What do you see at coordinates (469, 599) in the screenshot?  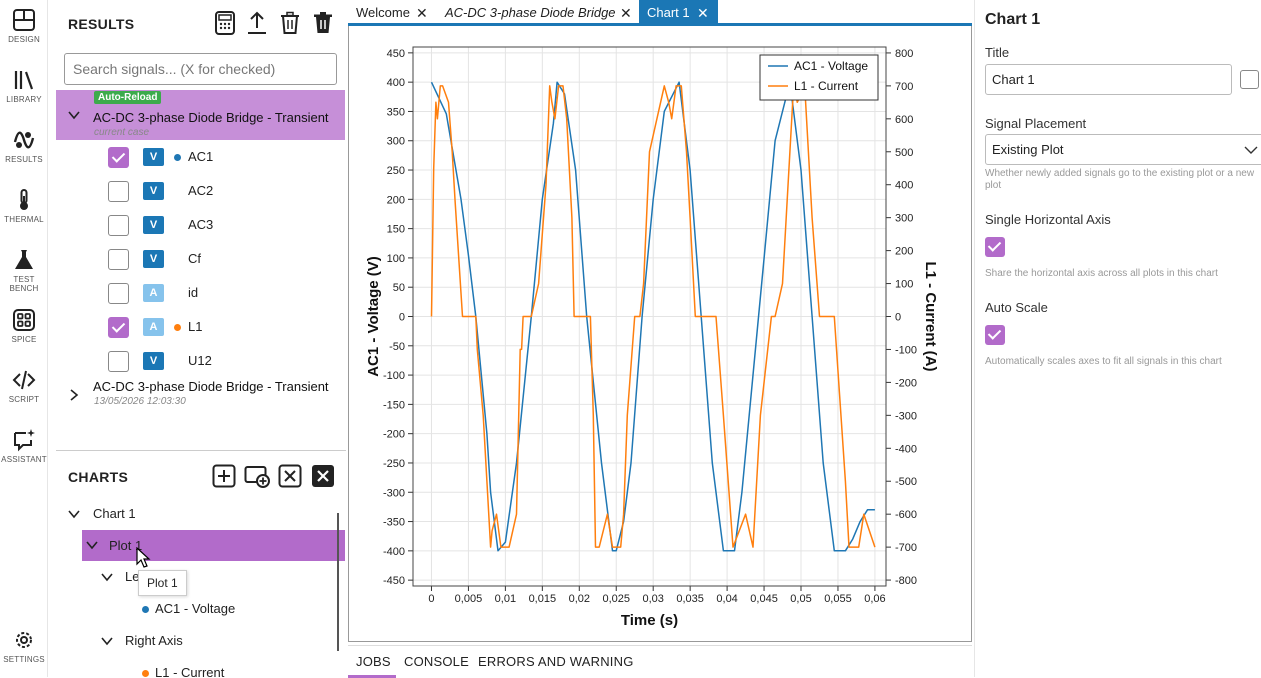 I see `x-tick-label: 0,005` at bounding box center [469, 599].